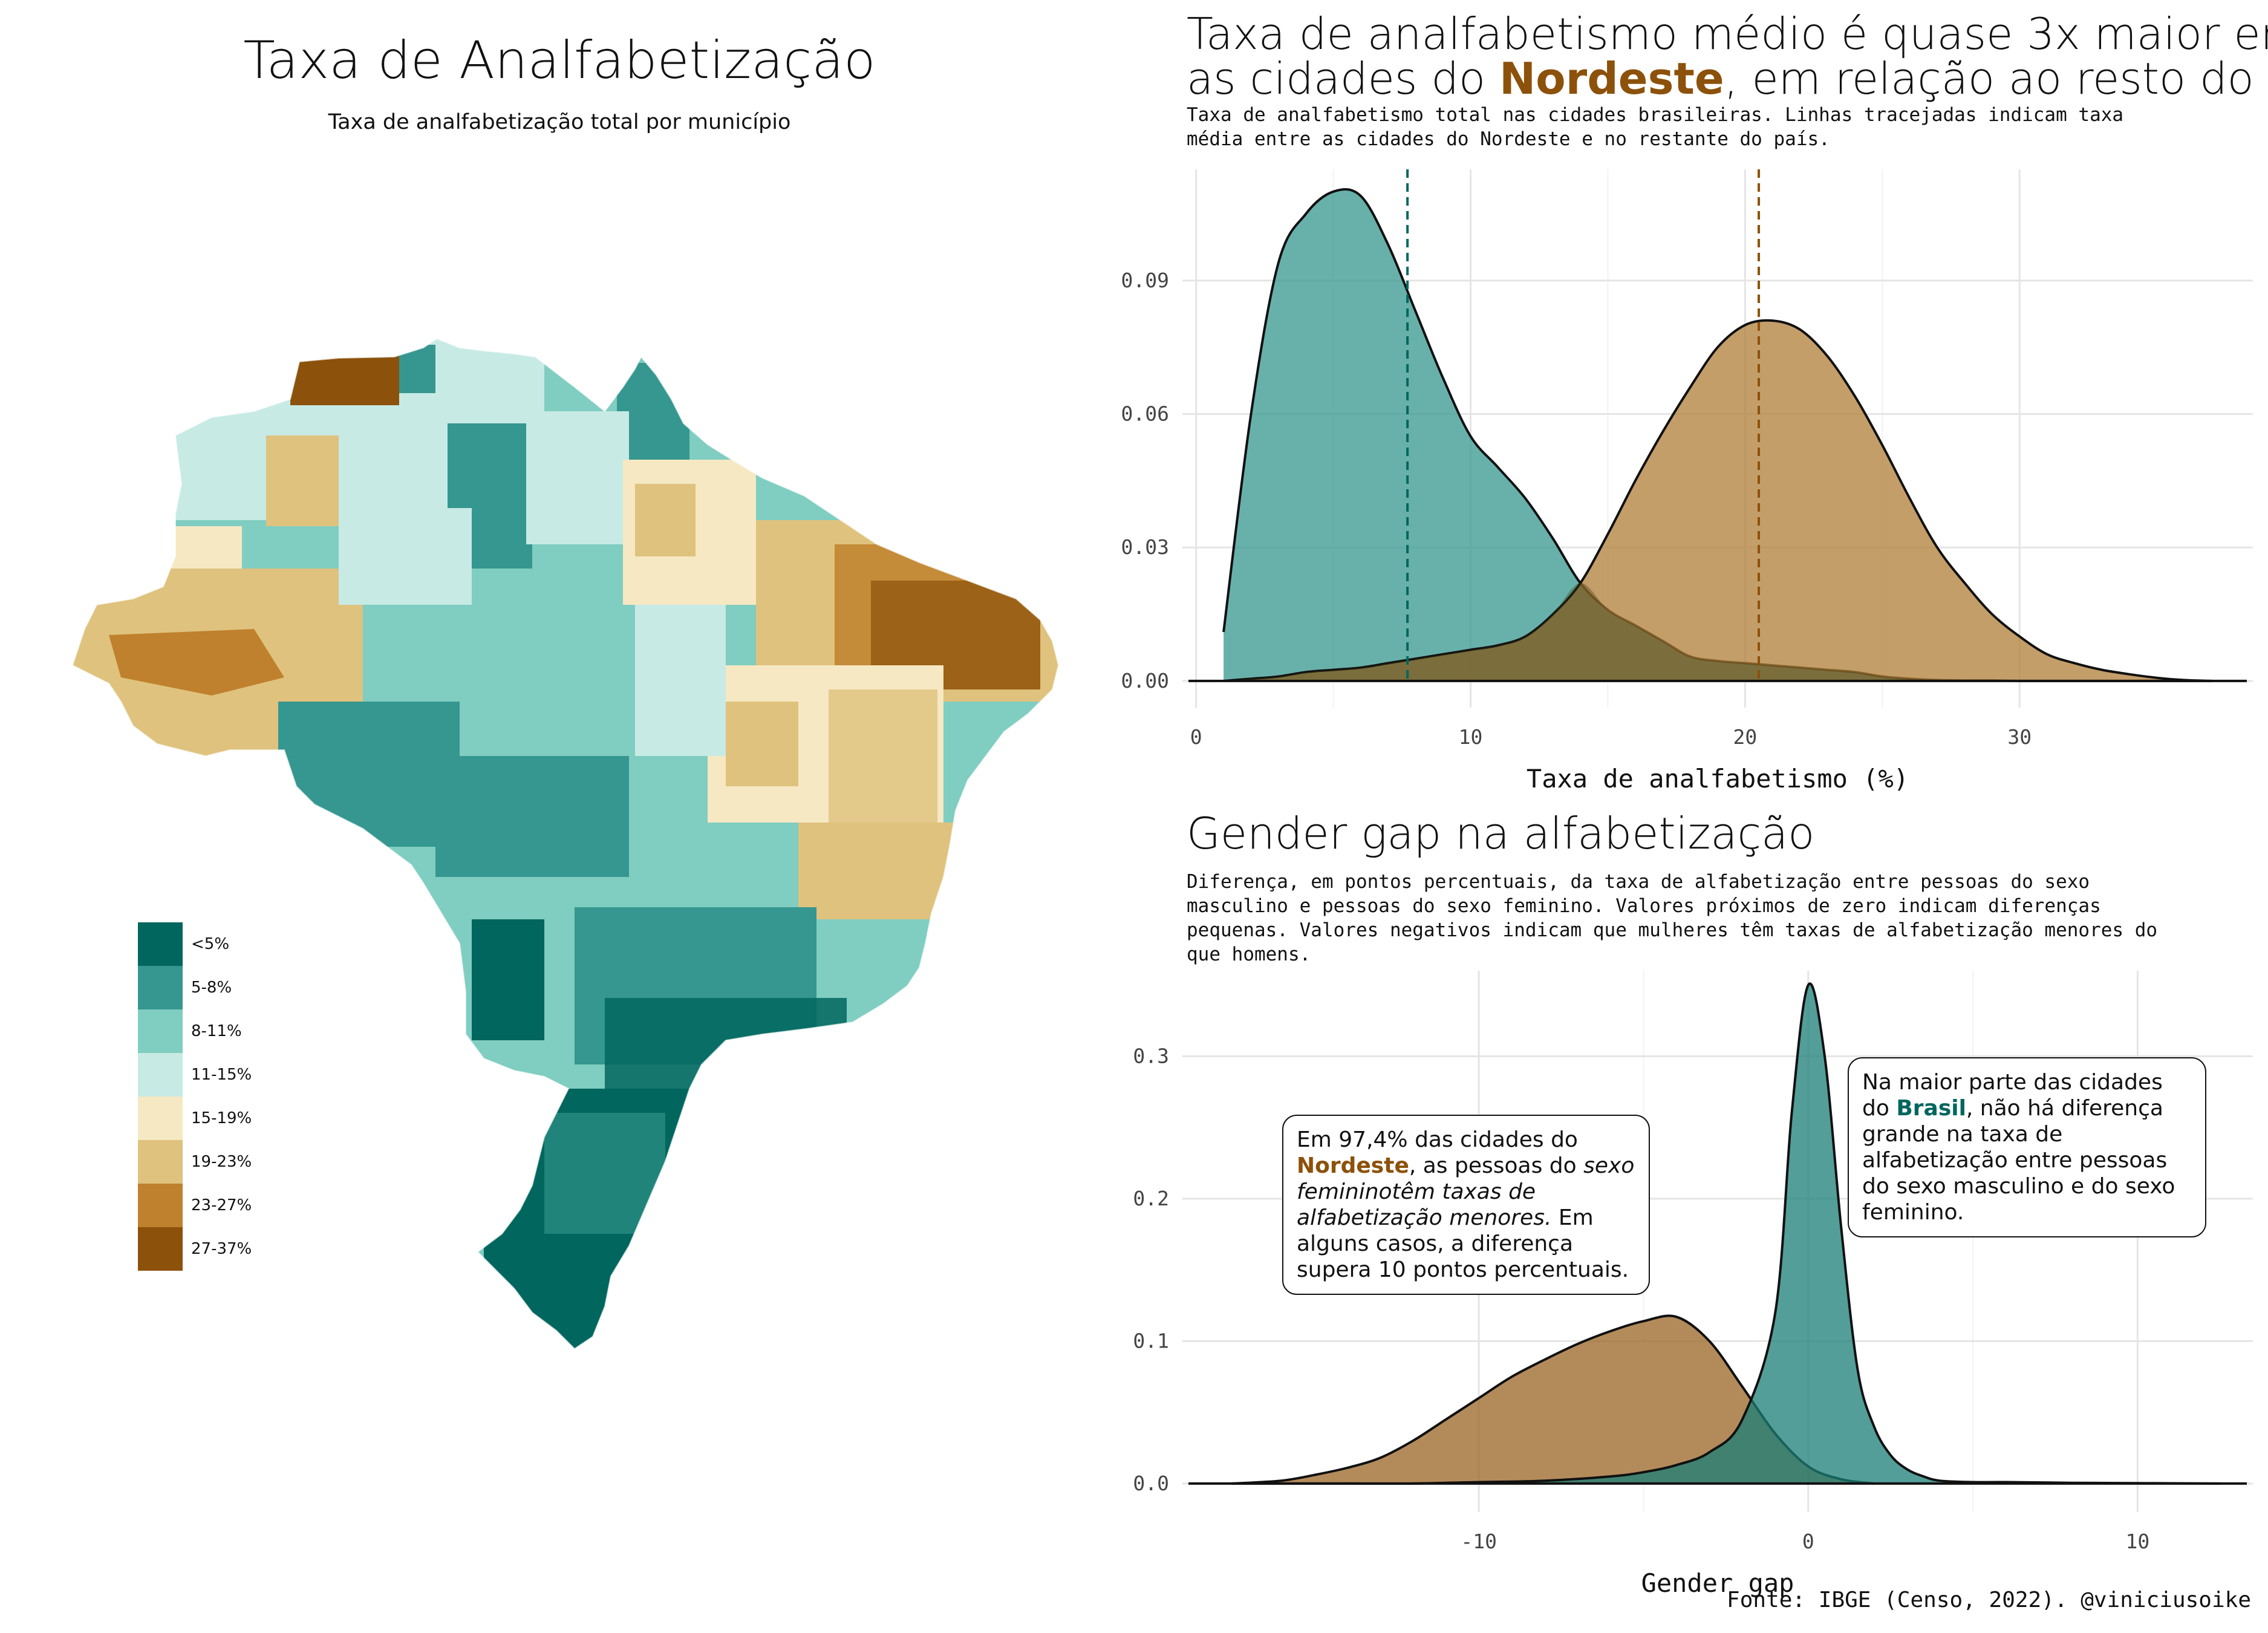  What do you see at coordinates (1145, 547) in the screenshot?
I see `y-tick-label: 0.03` at bounding box center [1145, 547].